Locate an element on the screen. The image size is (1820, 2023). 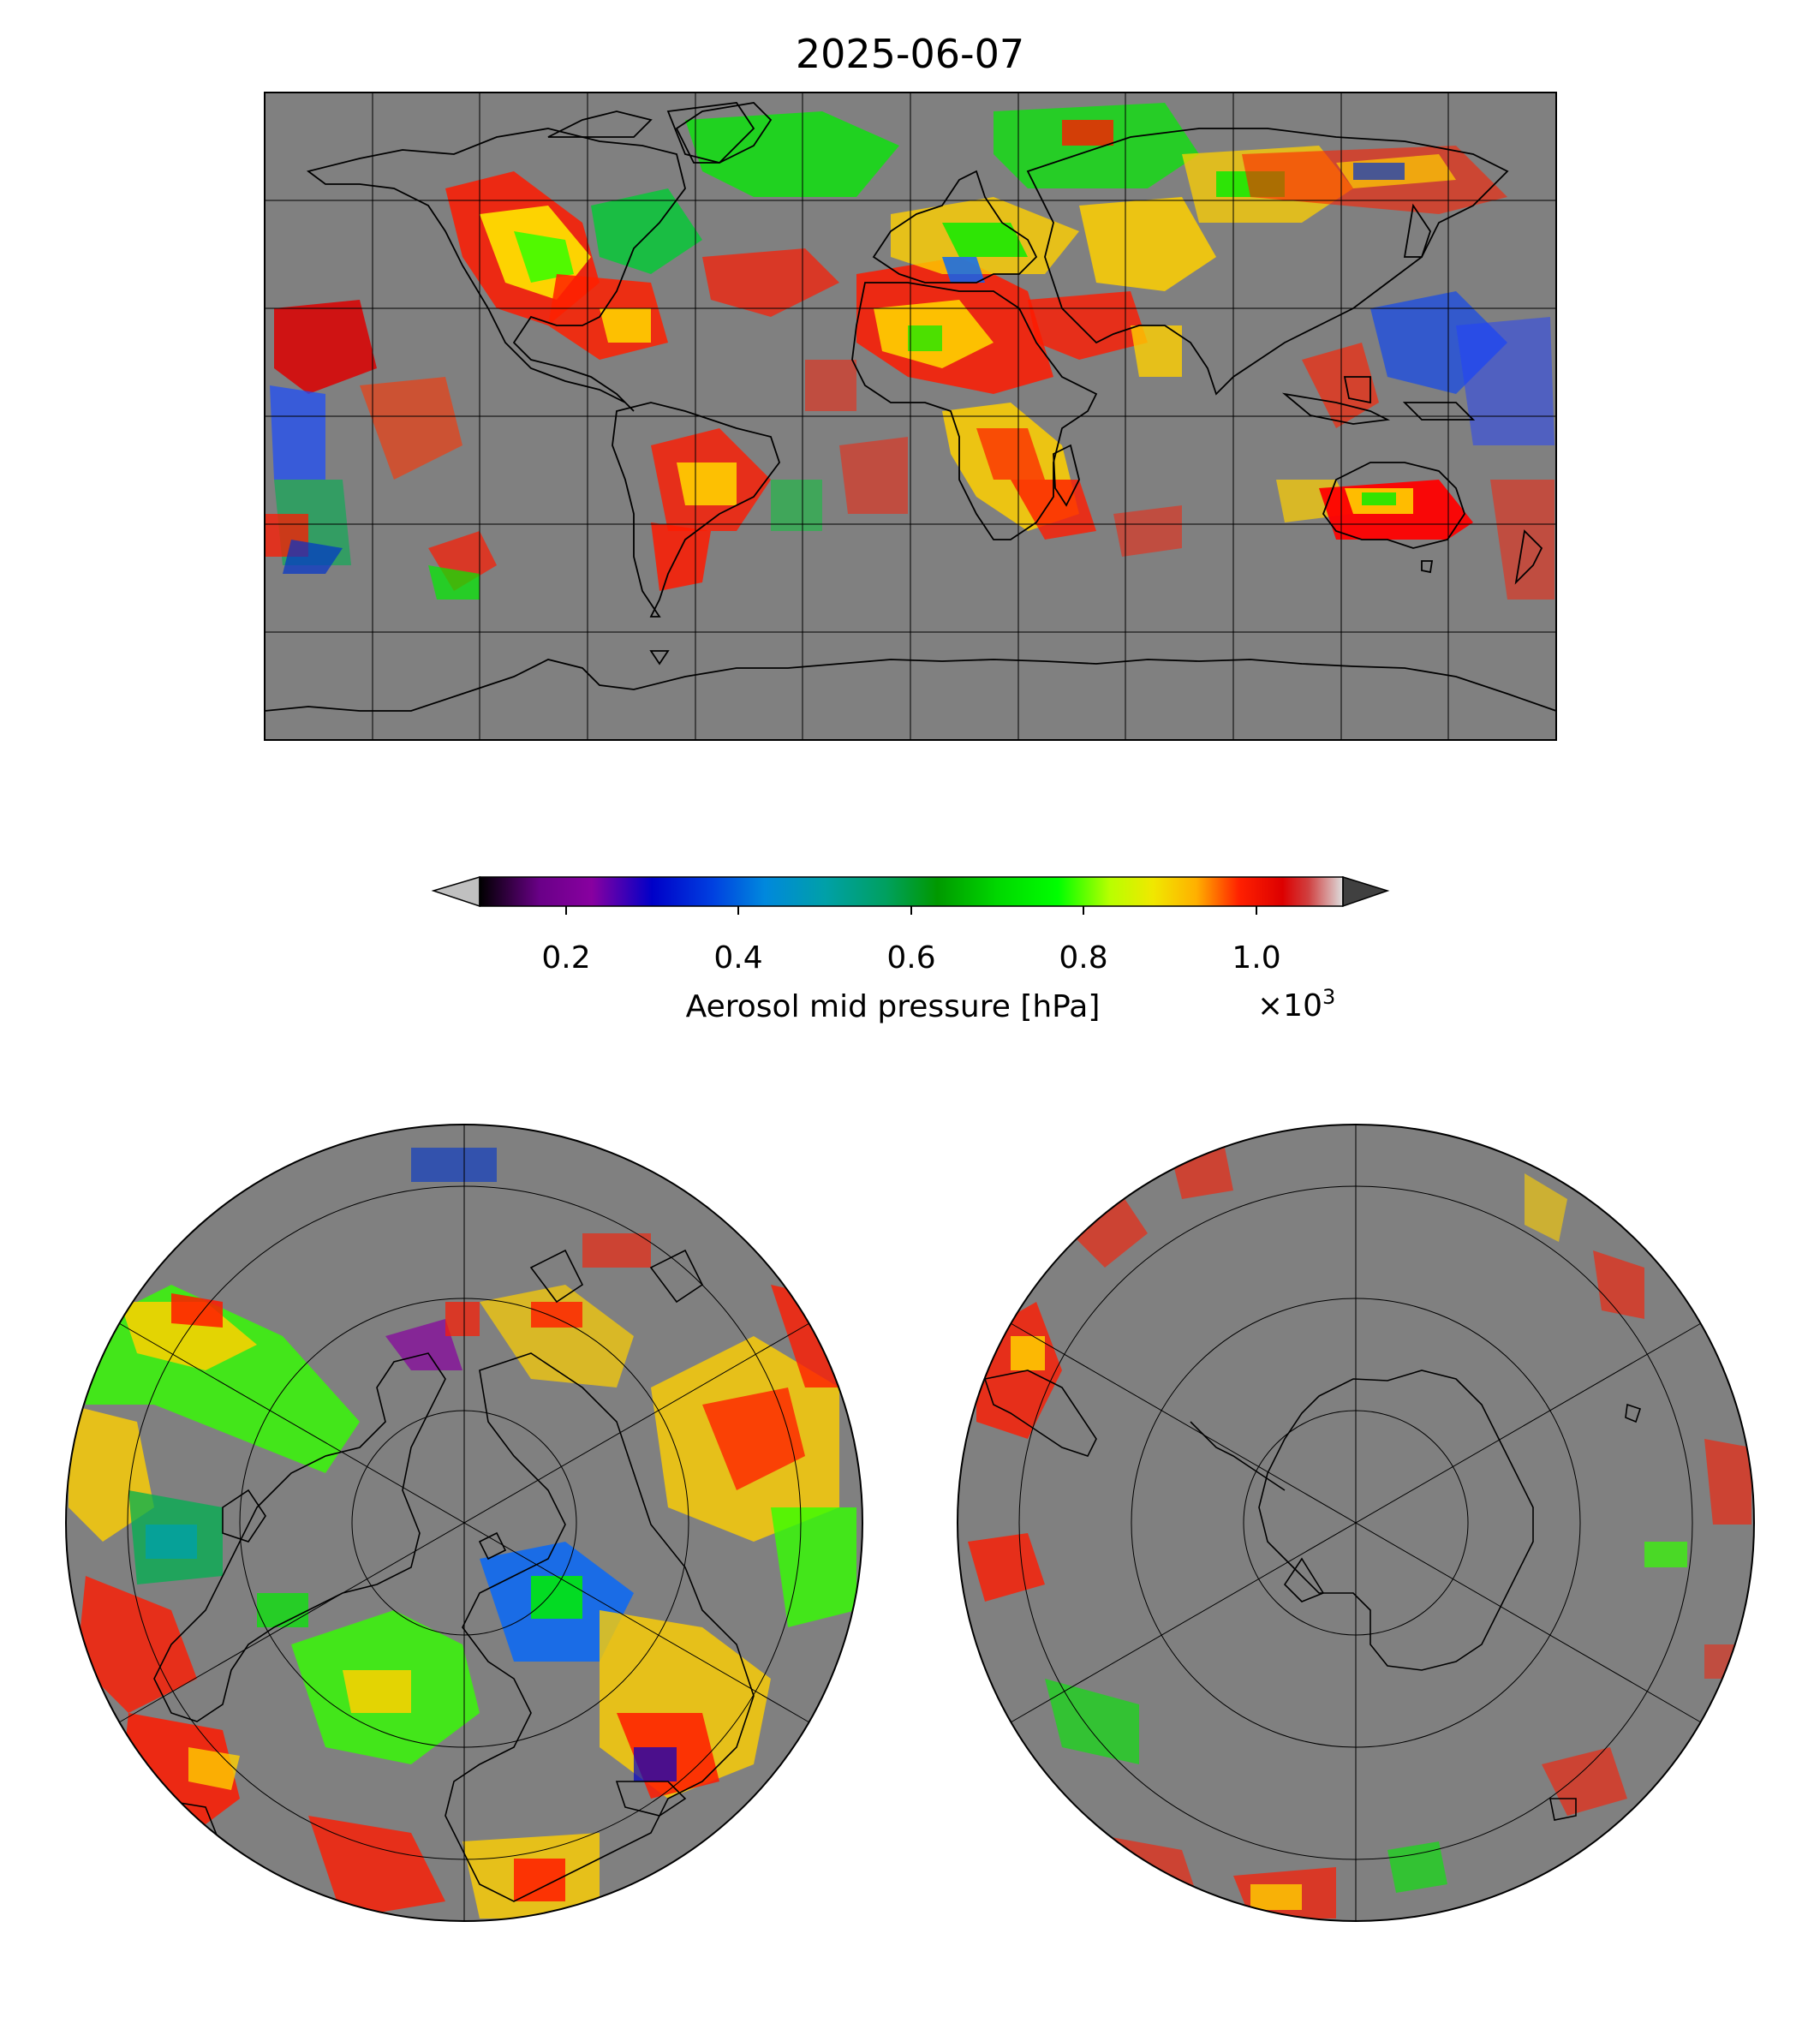
south-polar-gridlines is located at coordinates (1356, 1523).